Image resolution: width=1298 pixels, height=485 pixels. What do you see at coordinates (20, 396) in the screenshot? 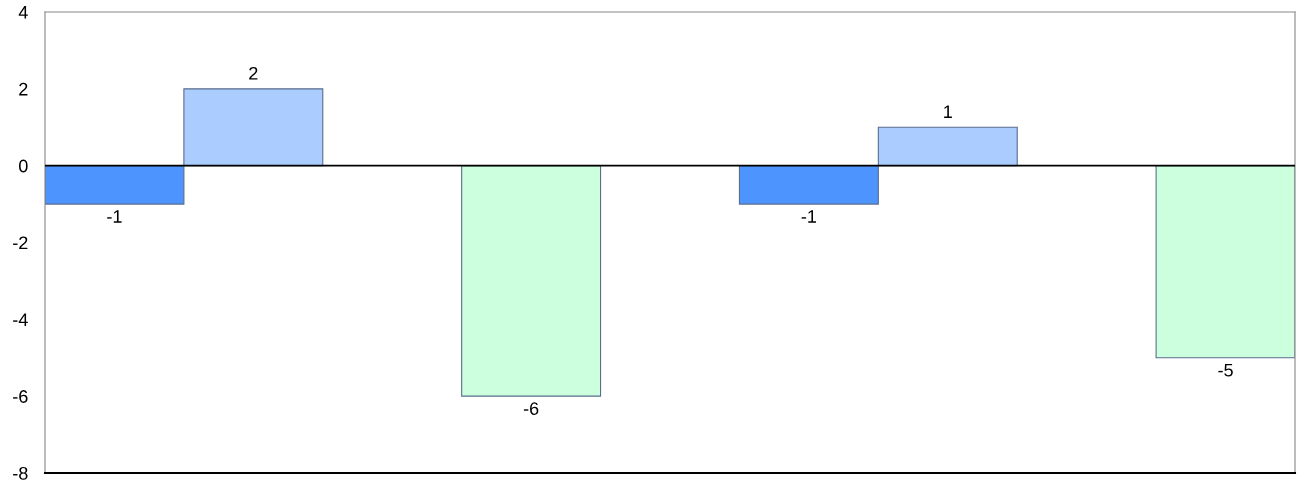
I see `y-tick-label: -6` at bounding box center [20, 396].